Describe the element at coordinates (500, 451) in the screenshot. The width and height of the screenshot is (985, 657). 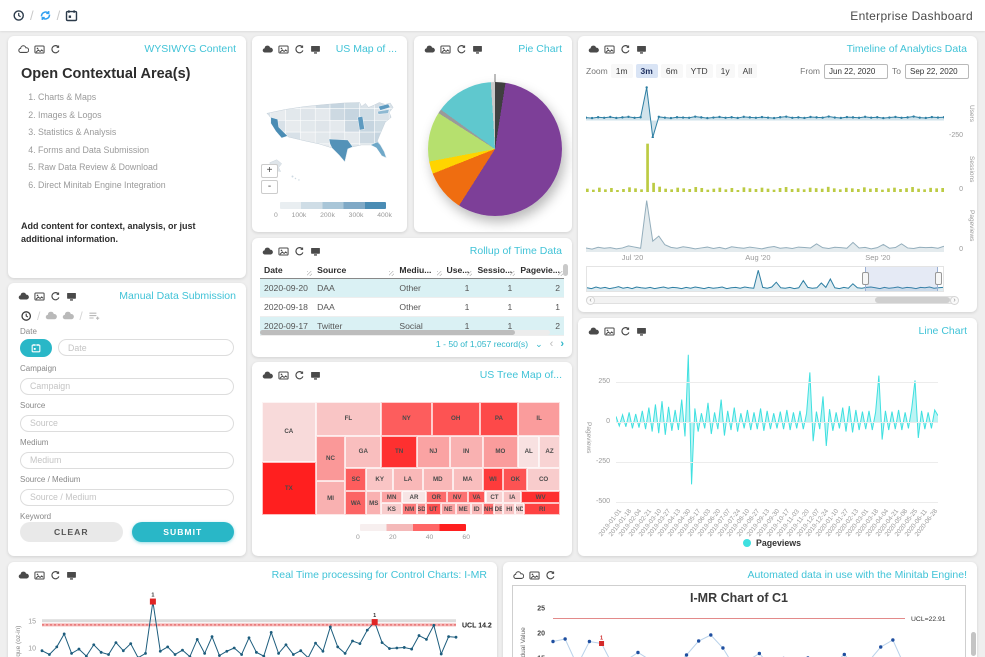
I see `treemap-cell-mo: MO` at that location.